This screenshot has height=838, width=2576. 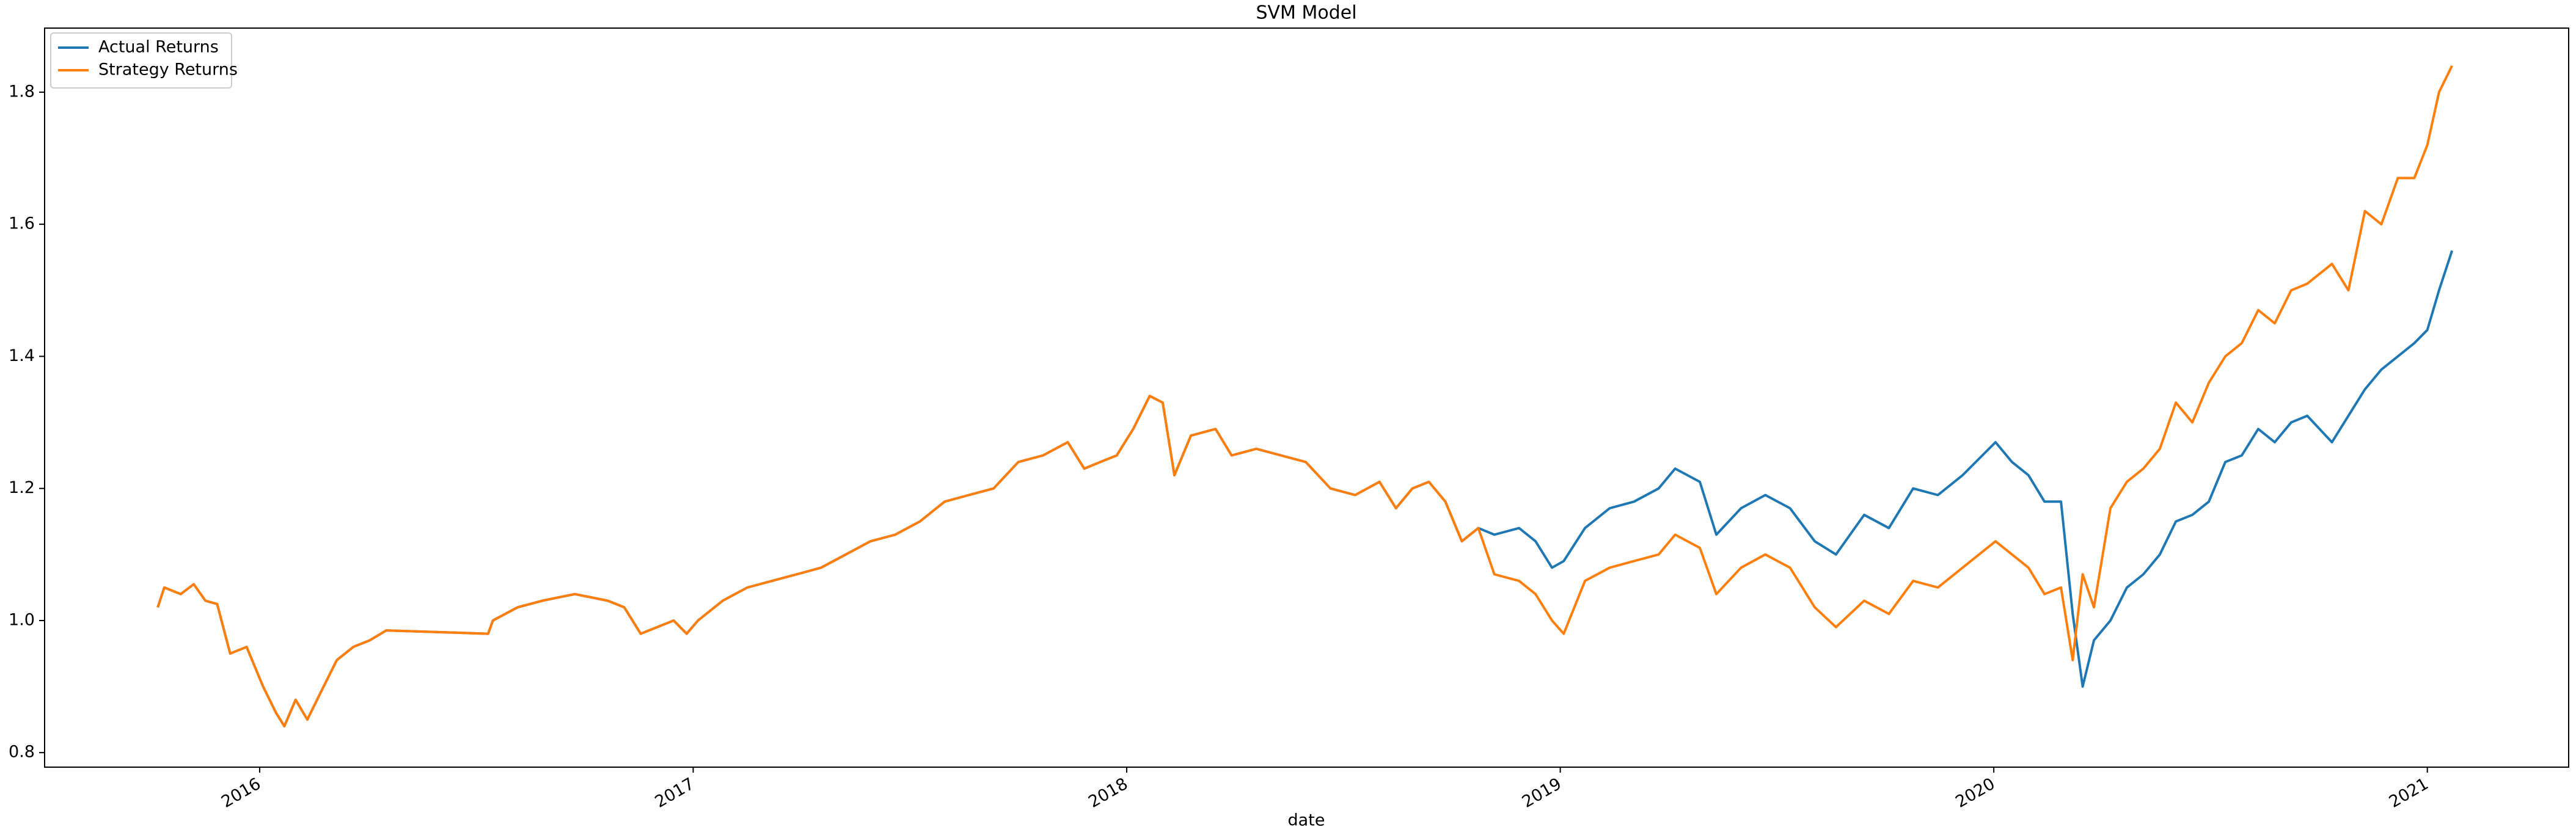 What do you see at coordinates (1306, 820) in the screenshot?
I see `x-axis-label: date` at bounding box center [1306, 820].